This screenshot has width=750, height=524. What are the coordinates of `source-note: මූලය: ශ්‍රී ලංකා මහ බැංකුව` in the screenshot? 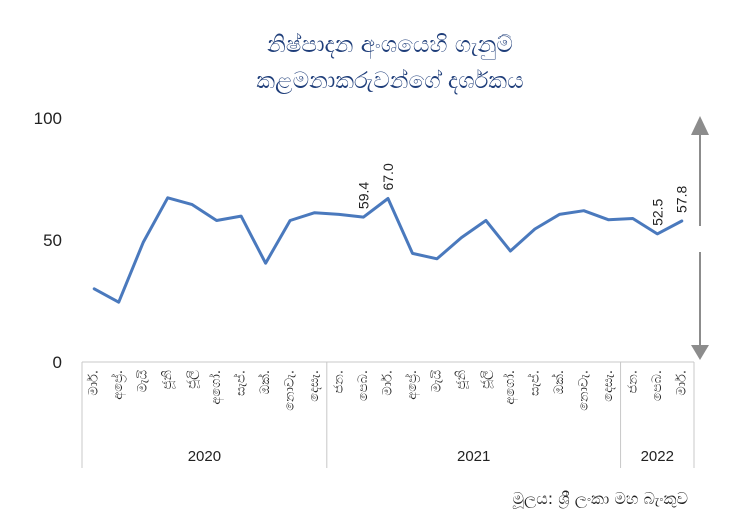 It's located at (600, 499).